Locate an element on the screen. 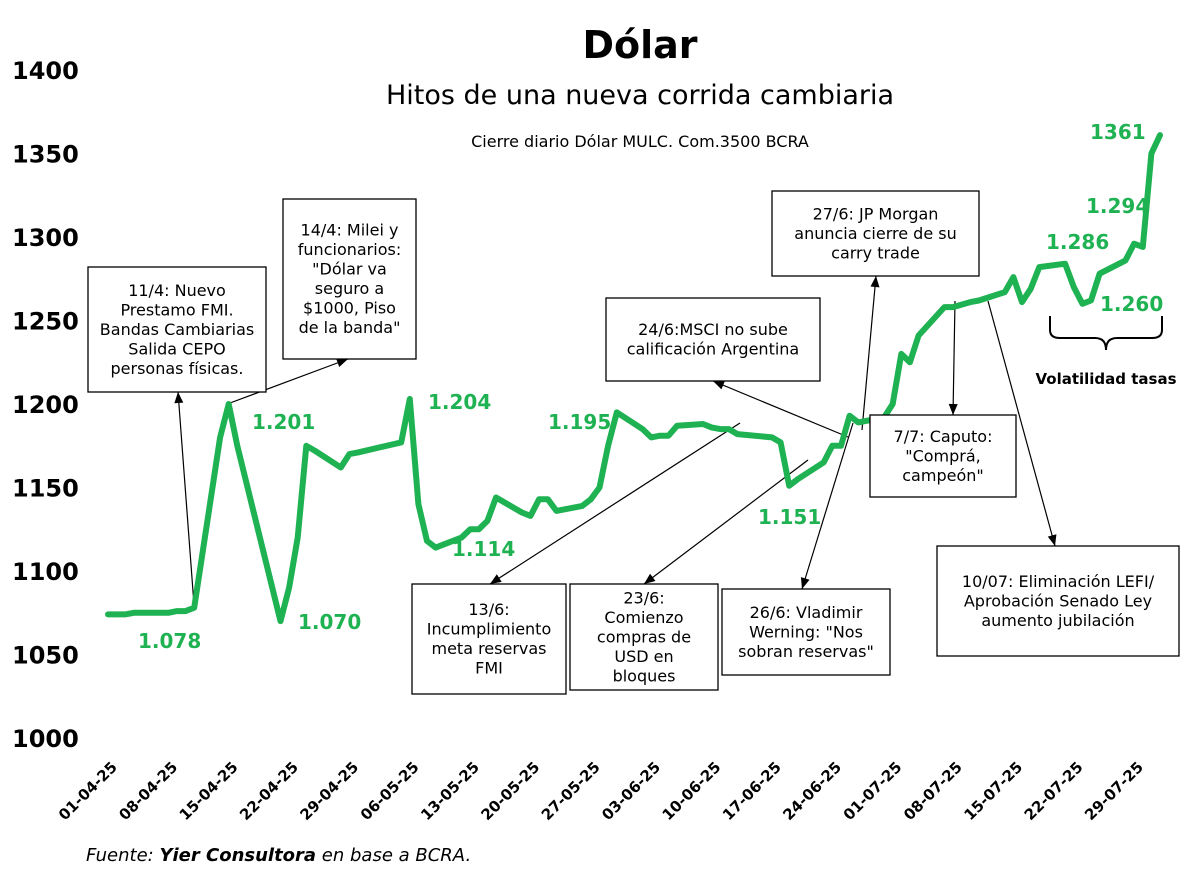 Image resolution: width=1199 pixels, height=870 pixels. annotation-box: 7/7: Caputo:"Comprá,campeón" is located at coordinates (943, 456).